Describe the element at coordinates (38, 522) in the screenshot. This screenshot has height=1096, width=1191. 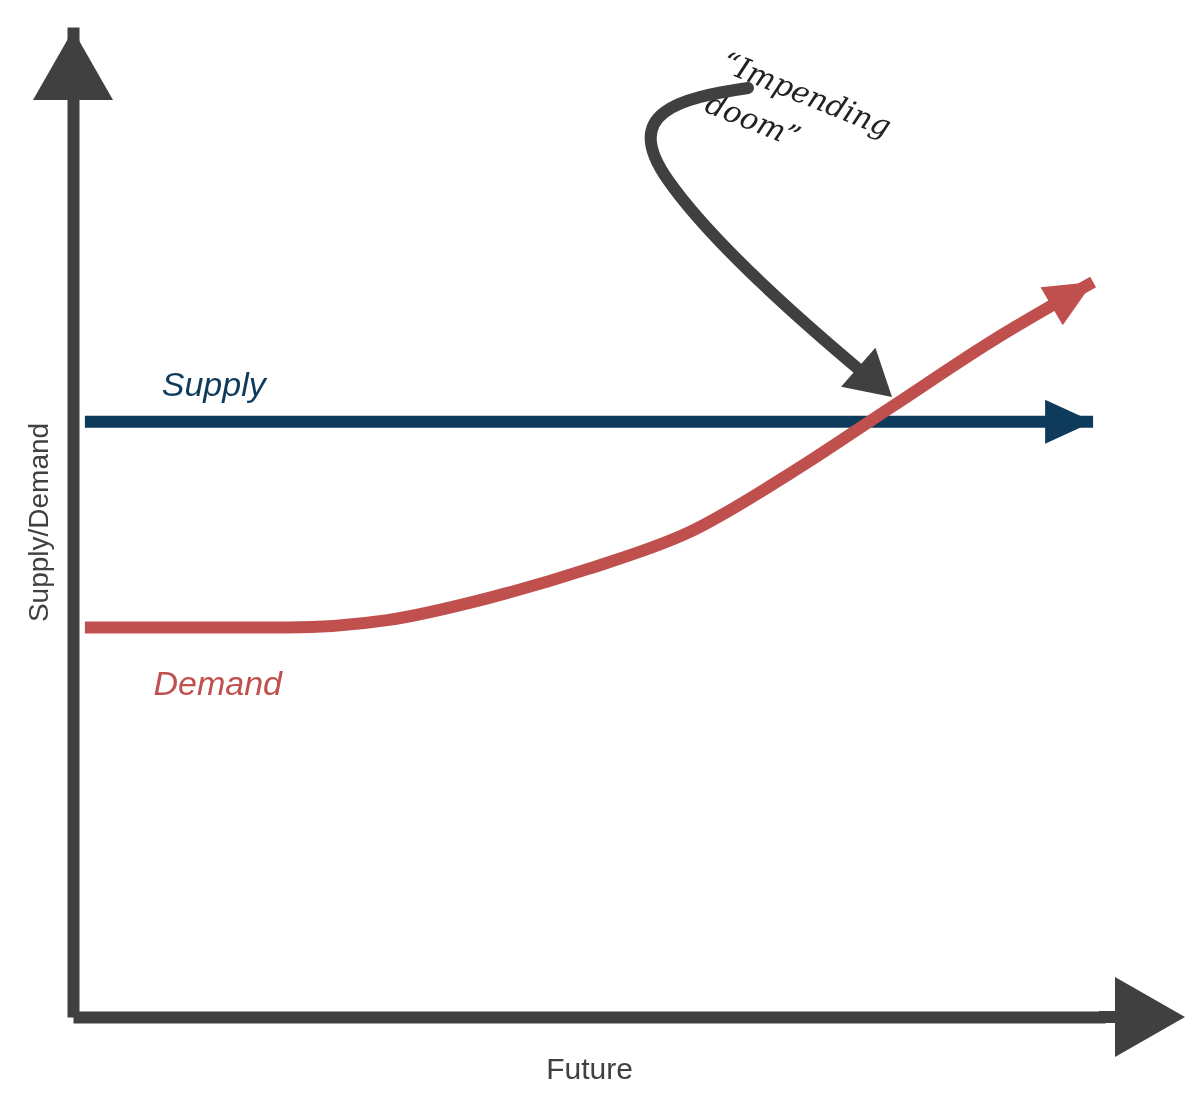
I see `y-axis-title: Supply/Demand` at that location.